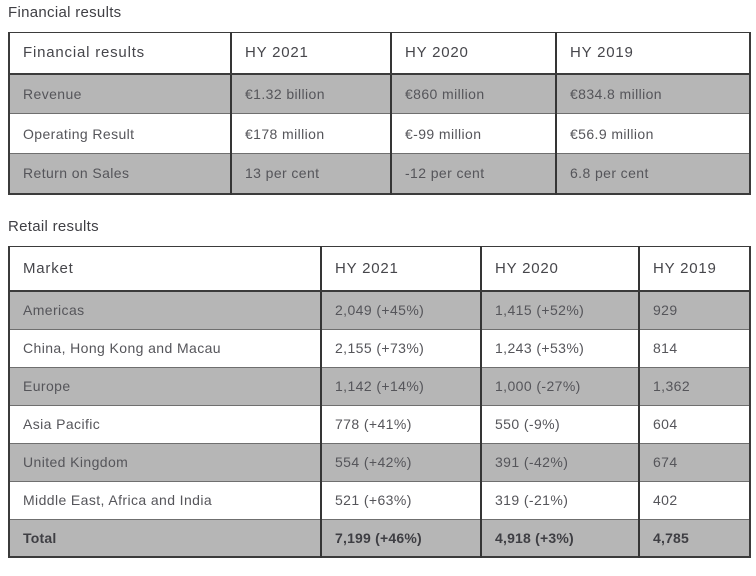 The height and width of the screenshot is (576, 756). I want to click on row-label: Return on Sales, so click(120, 173).